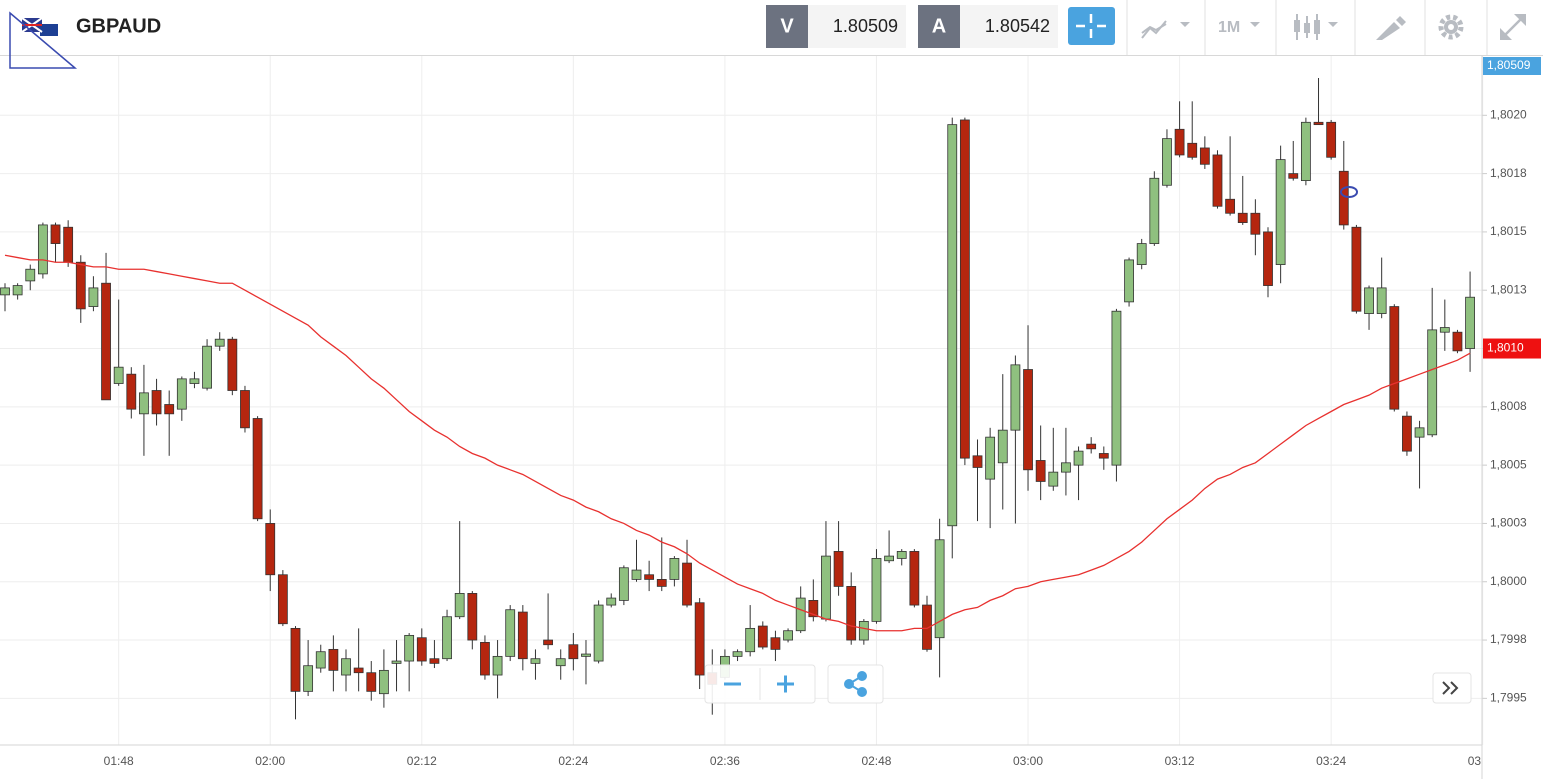  Describe the element at coordinates (939, 26) in the screenshot. I see `ask-label: A` at that location.